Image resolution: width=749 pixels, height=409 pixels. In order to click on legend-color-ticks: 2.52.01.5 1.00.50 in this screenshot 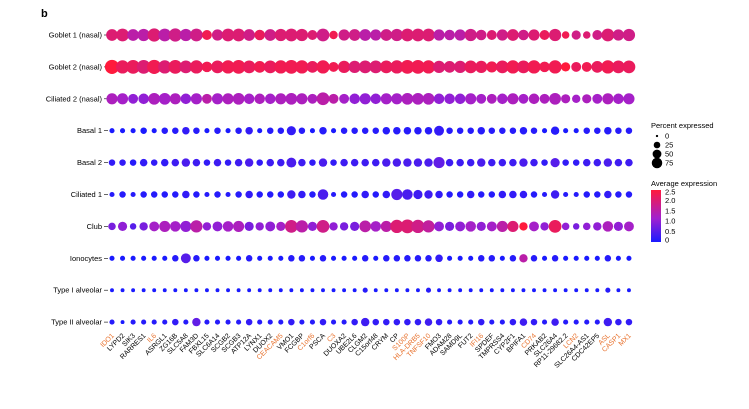, I will do `click(670, 216)`.